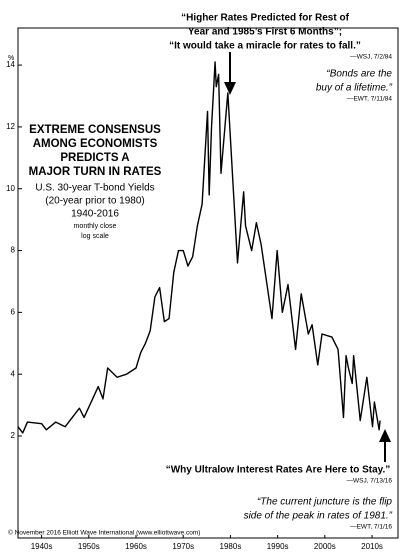 This screenshot has height=553, width=407. Describe the element at coordinates (95, 172) in the screenshot. I see `title-line: MAJOR TURN IN RATES` at that location.